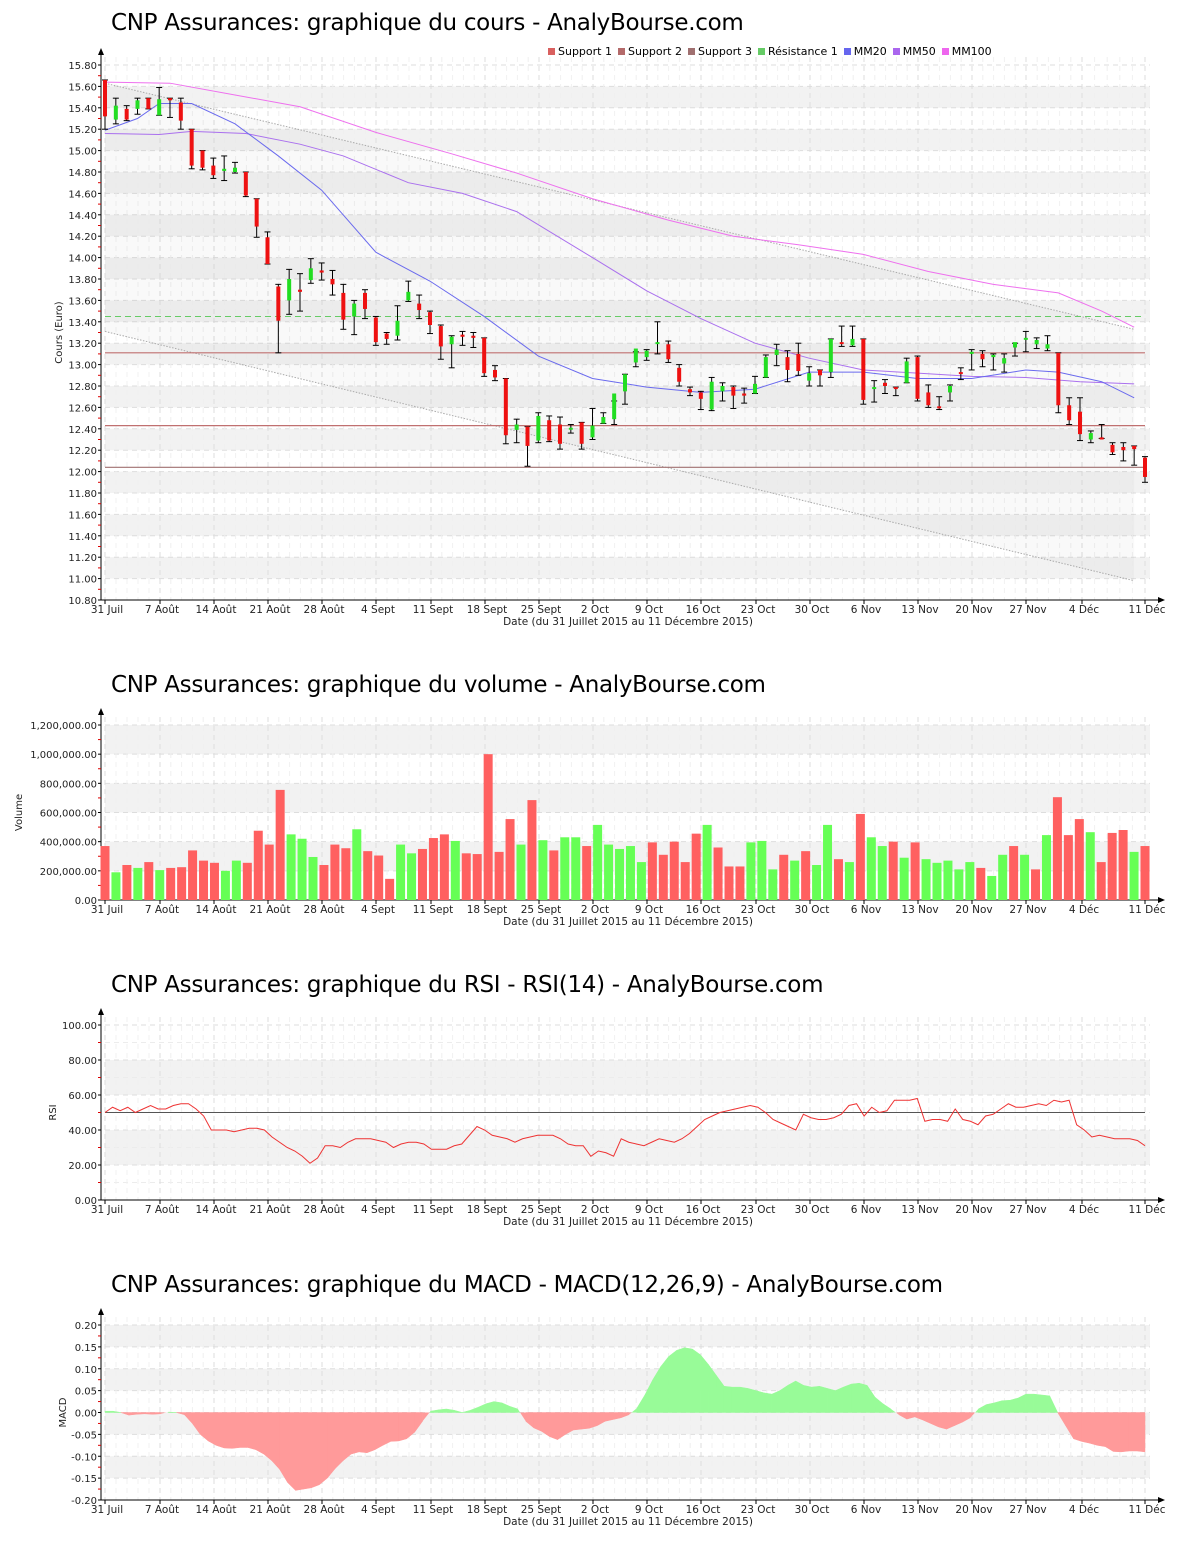 The image size is (1200, 1550). I want to click on legend-item-mm50: MM50, so click(914, 51).